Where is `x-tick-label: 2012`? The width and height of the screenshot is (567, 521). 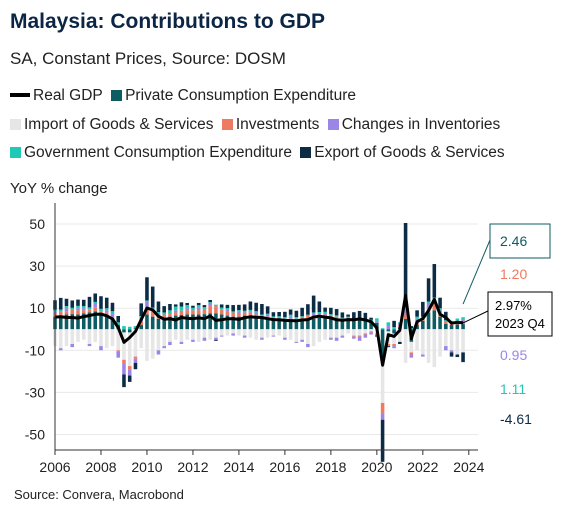 x-tick-label: 2012 is located at coordinates (192, 467).